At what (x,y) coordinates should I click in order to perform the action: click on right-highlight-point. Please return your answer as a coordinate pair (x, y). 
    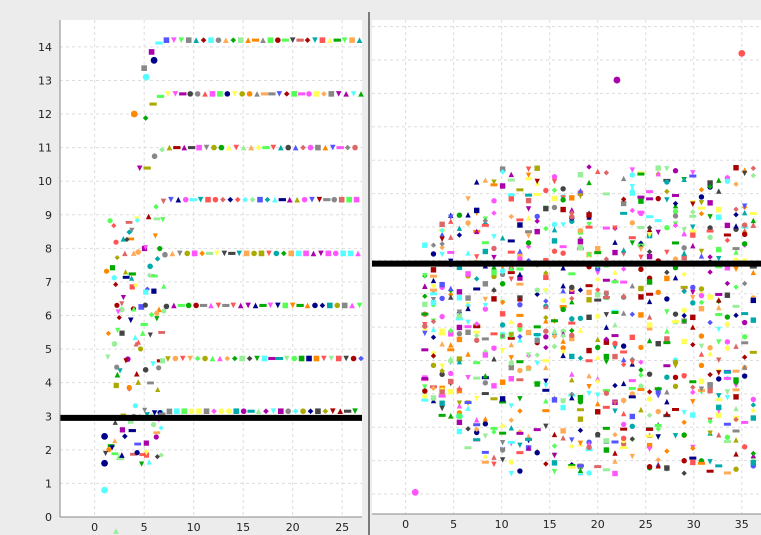
    Looking at the image, I should click on (742, 53).